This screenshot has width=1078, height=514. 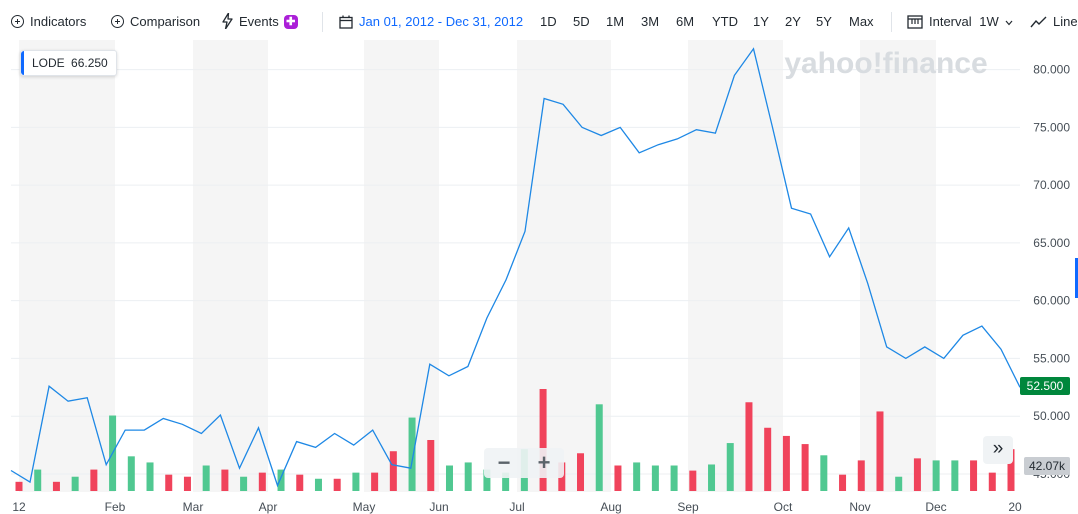 I want to click on comparison-button: Comparison, so click(x=155, y=22).